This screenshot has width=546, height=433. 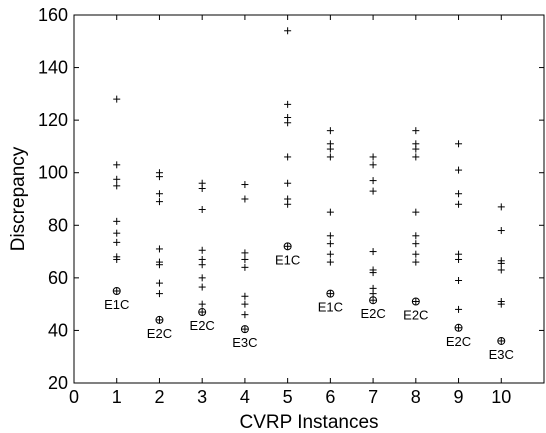 What do you see at coordinates (459, 397) in the screenshot?
I see `x-tick-label: 9` at bounding box center [459, 397].